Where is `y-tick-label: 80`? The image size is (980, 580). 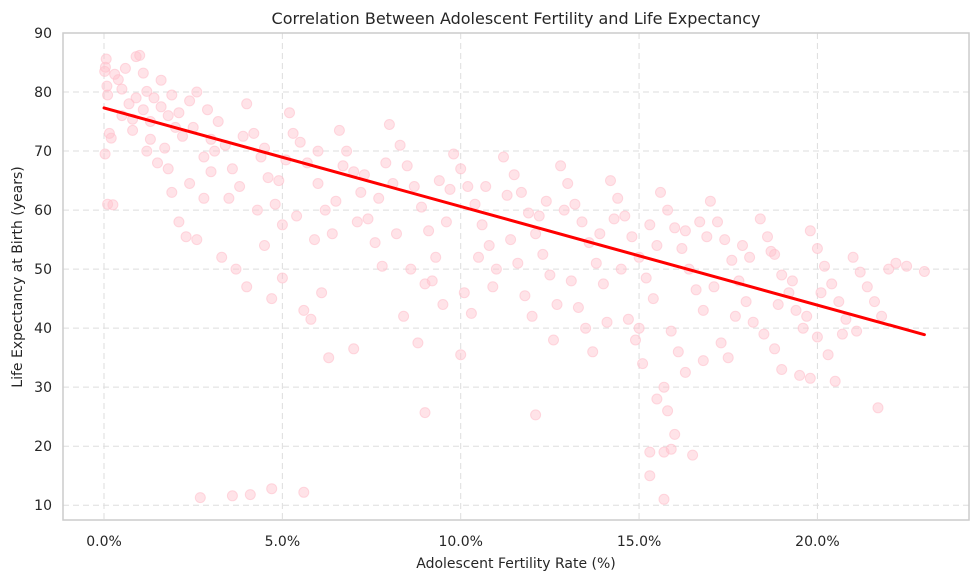 y-tick-label: 80 is located at coordinates (43, 93).